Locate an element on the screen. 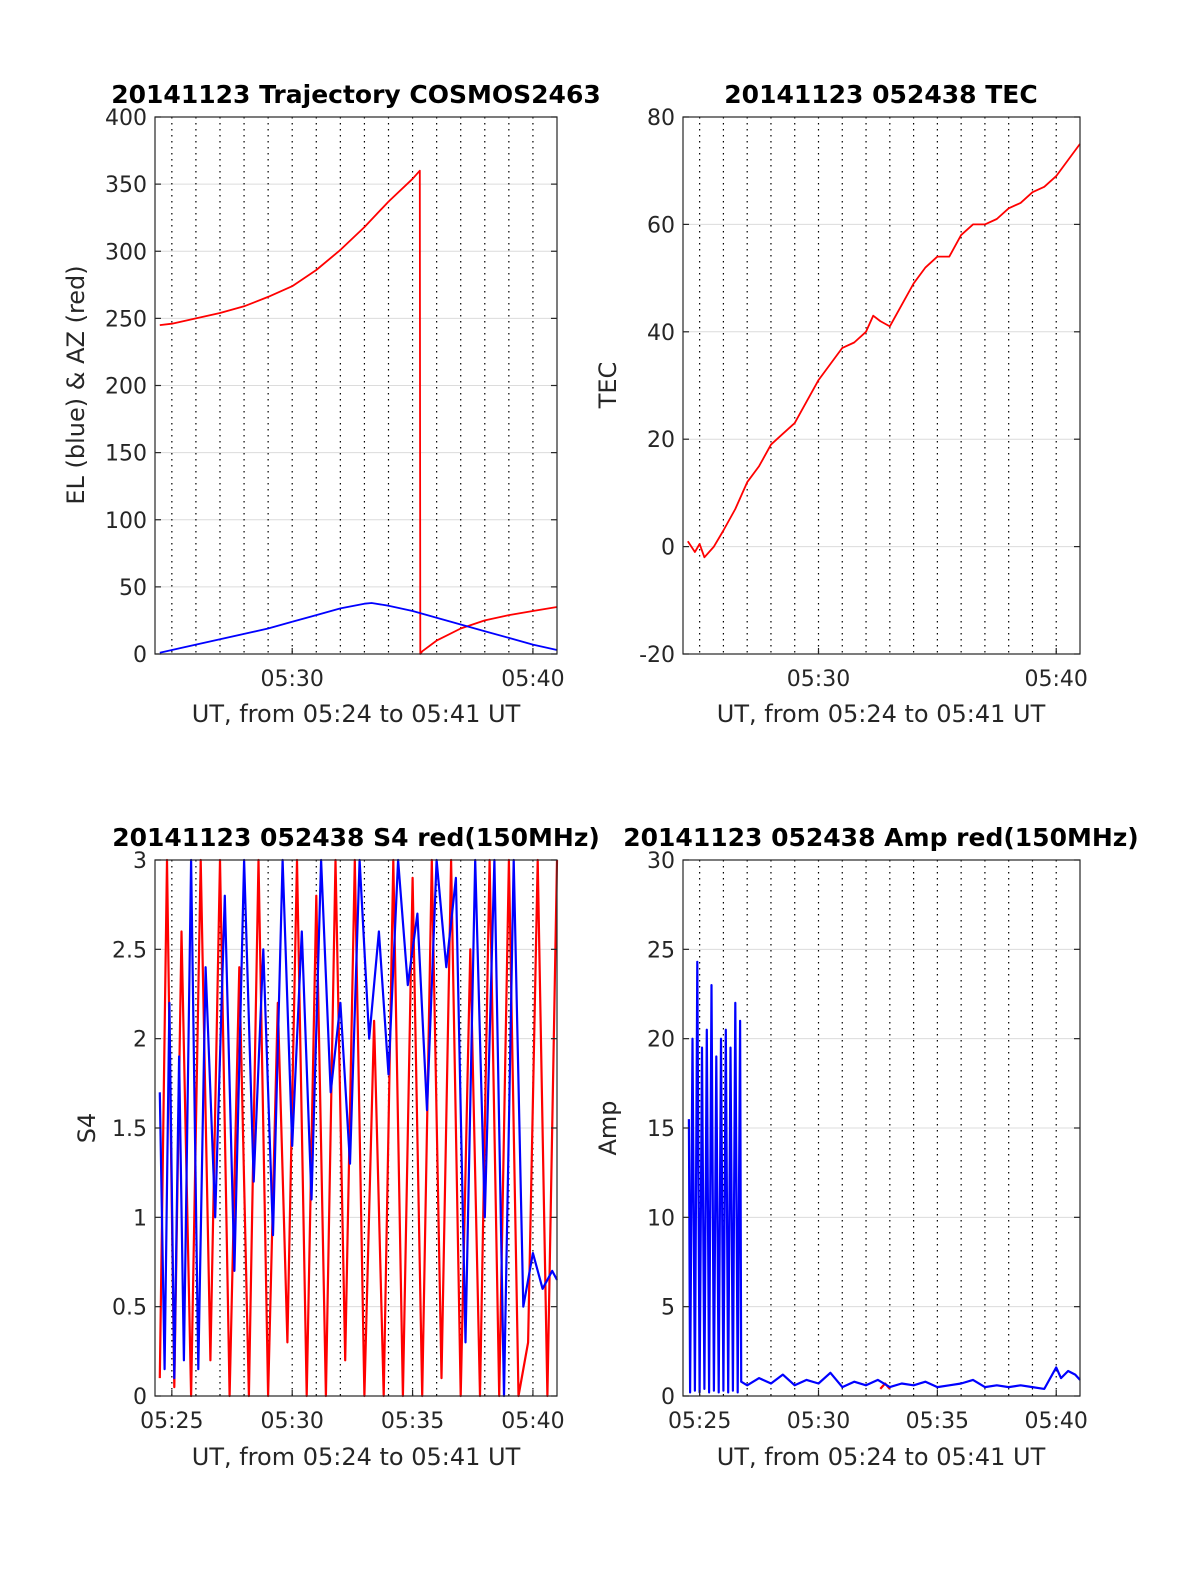  y-tick-label: 0.5 is located at coordinates (129, 1308).